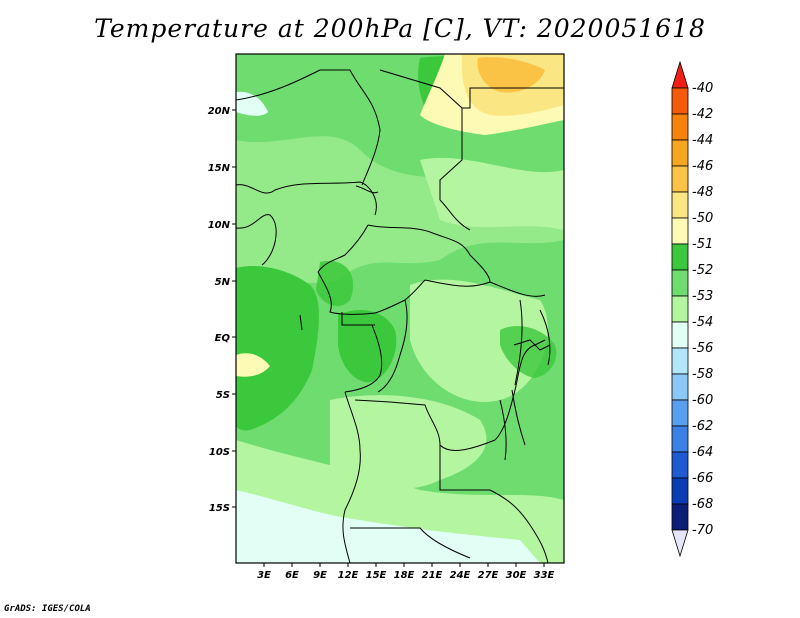  Describe the element at coordinates (702, 296) in the screenshot. I see `colorbar-label: -53` at that location.